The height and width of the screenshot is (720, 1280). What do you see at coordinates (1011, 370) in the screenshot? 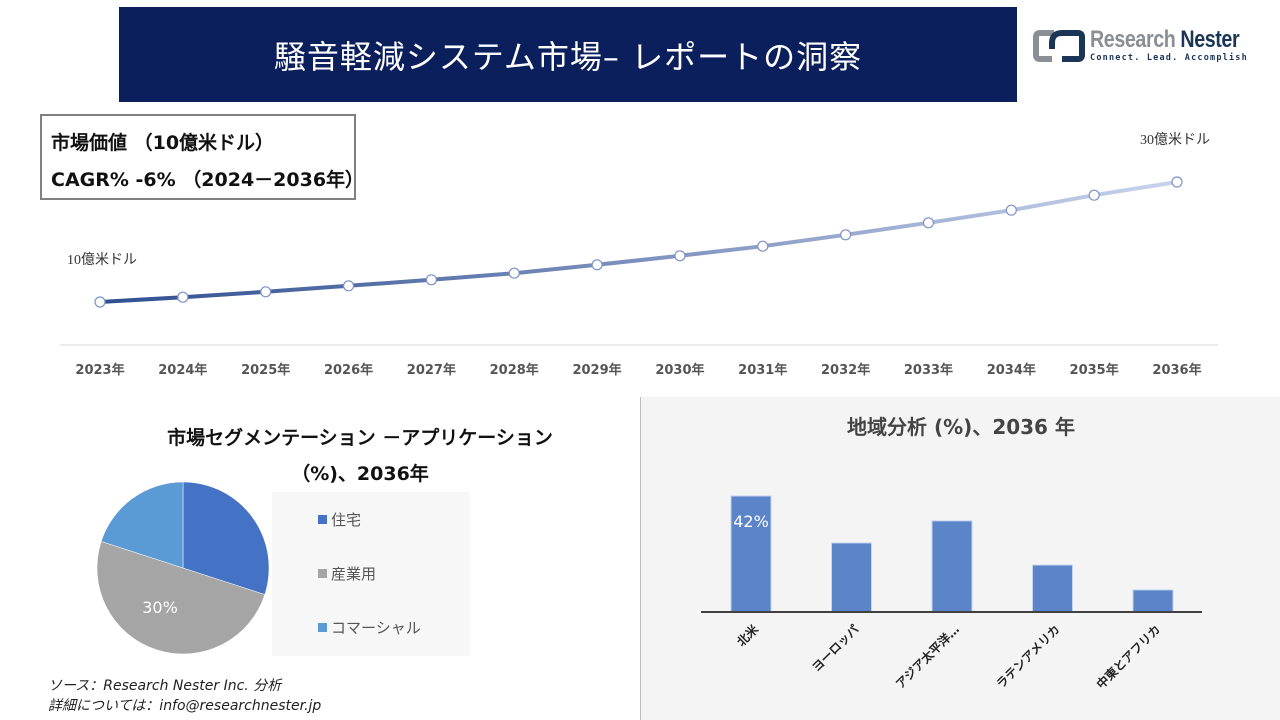
I see `x-tick-label: 2034年` at bounding box center [1011, 370].